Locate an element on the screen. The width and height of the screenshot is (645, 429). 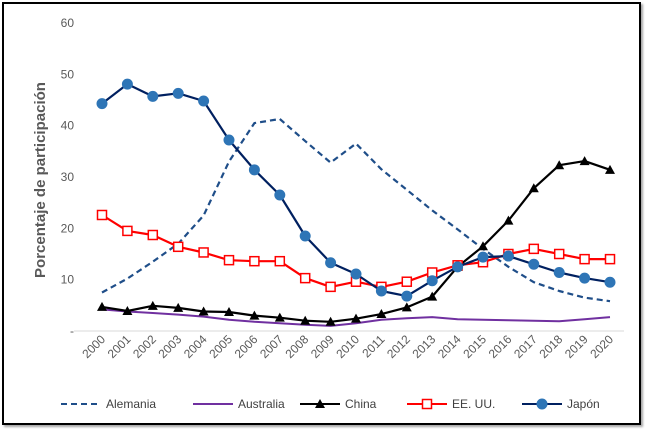
x-tick-label: 2010 is located at coordinates (347, 346).